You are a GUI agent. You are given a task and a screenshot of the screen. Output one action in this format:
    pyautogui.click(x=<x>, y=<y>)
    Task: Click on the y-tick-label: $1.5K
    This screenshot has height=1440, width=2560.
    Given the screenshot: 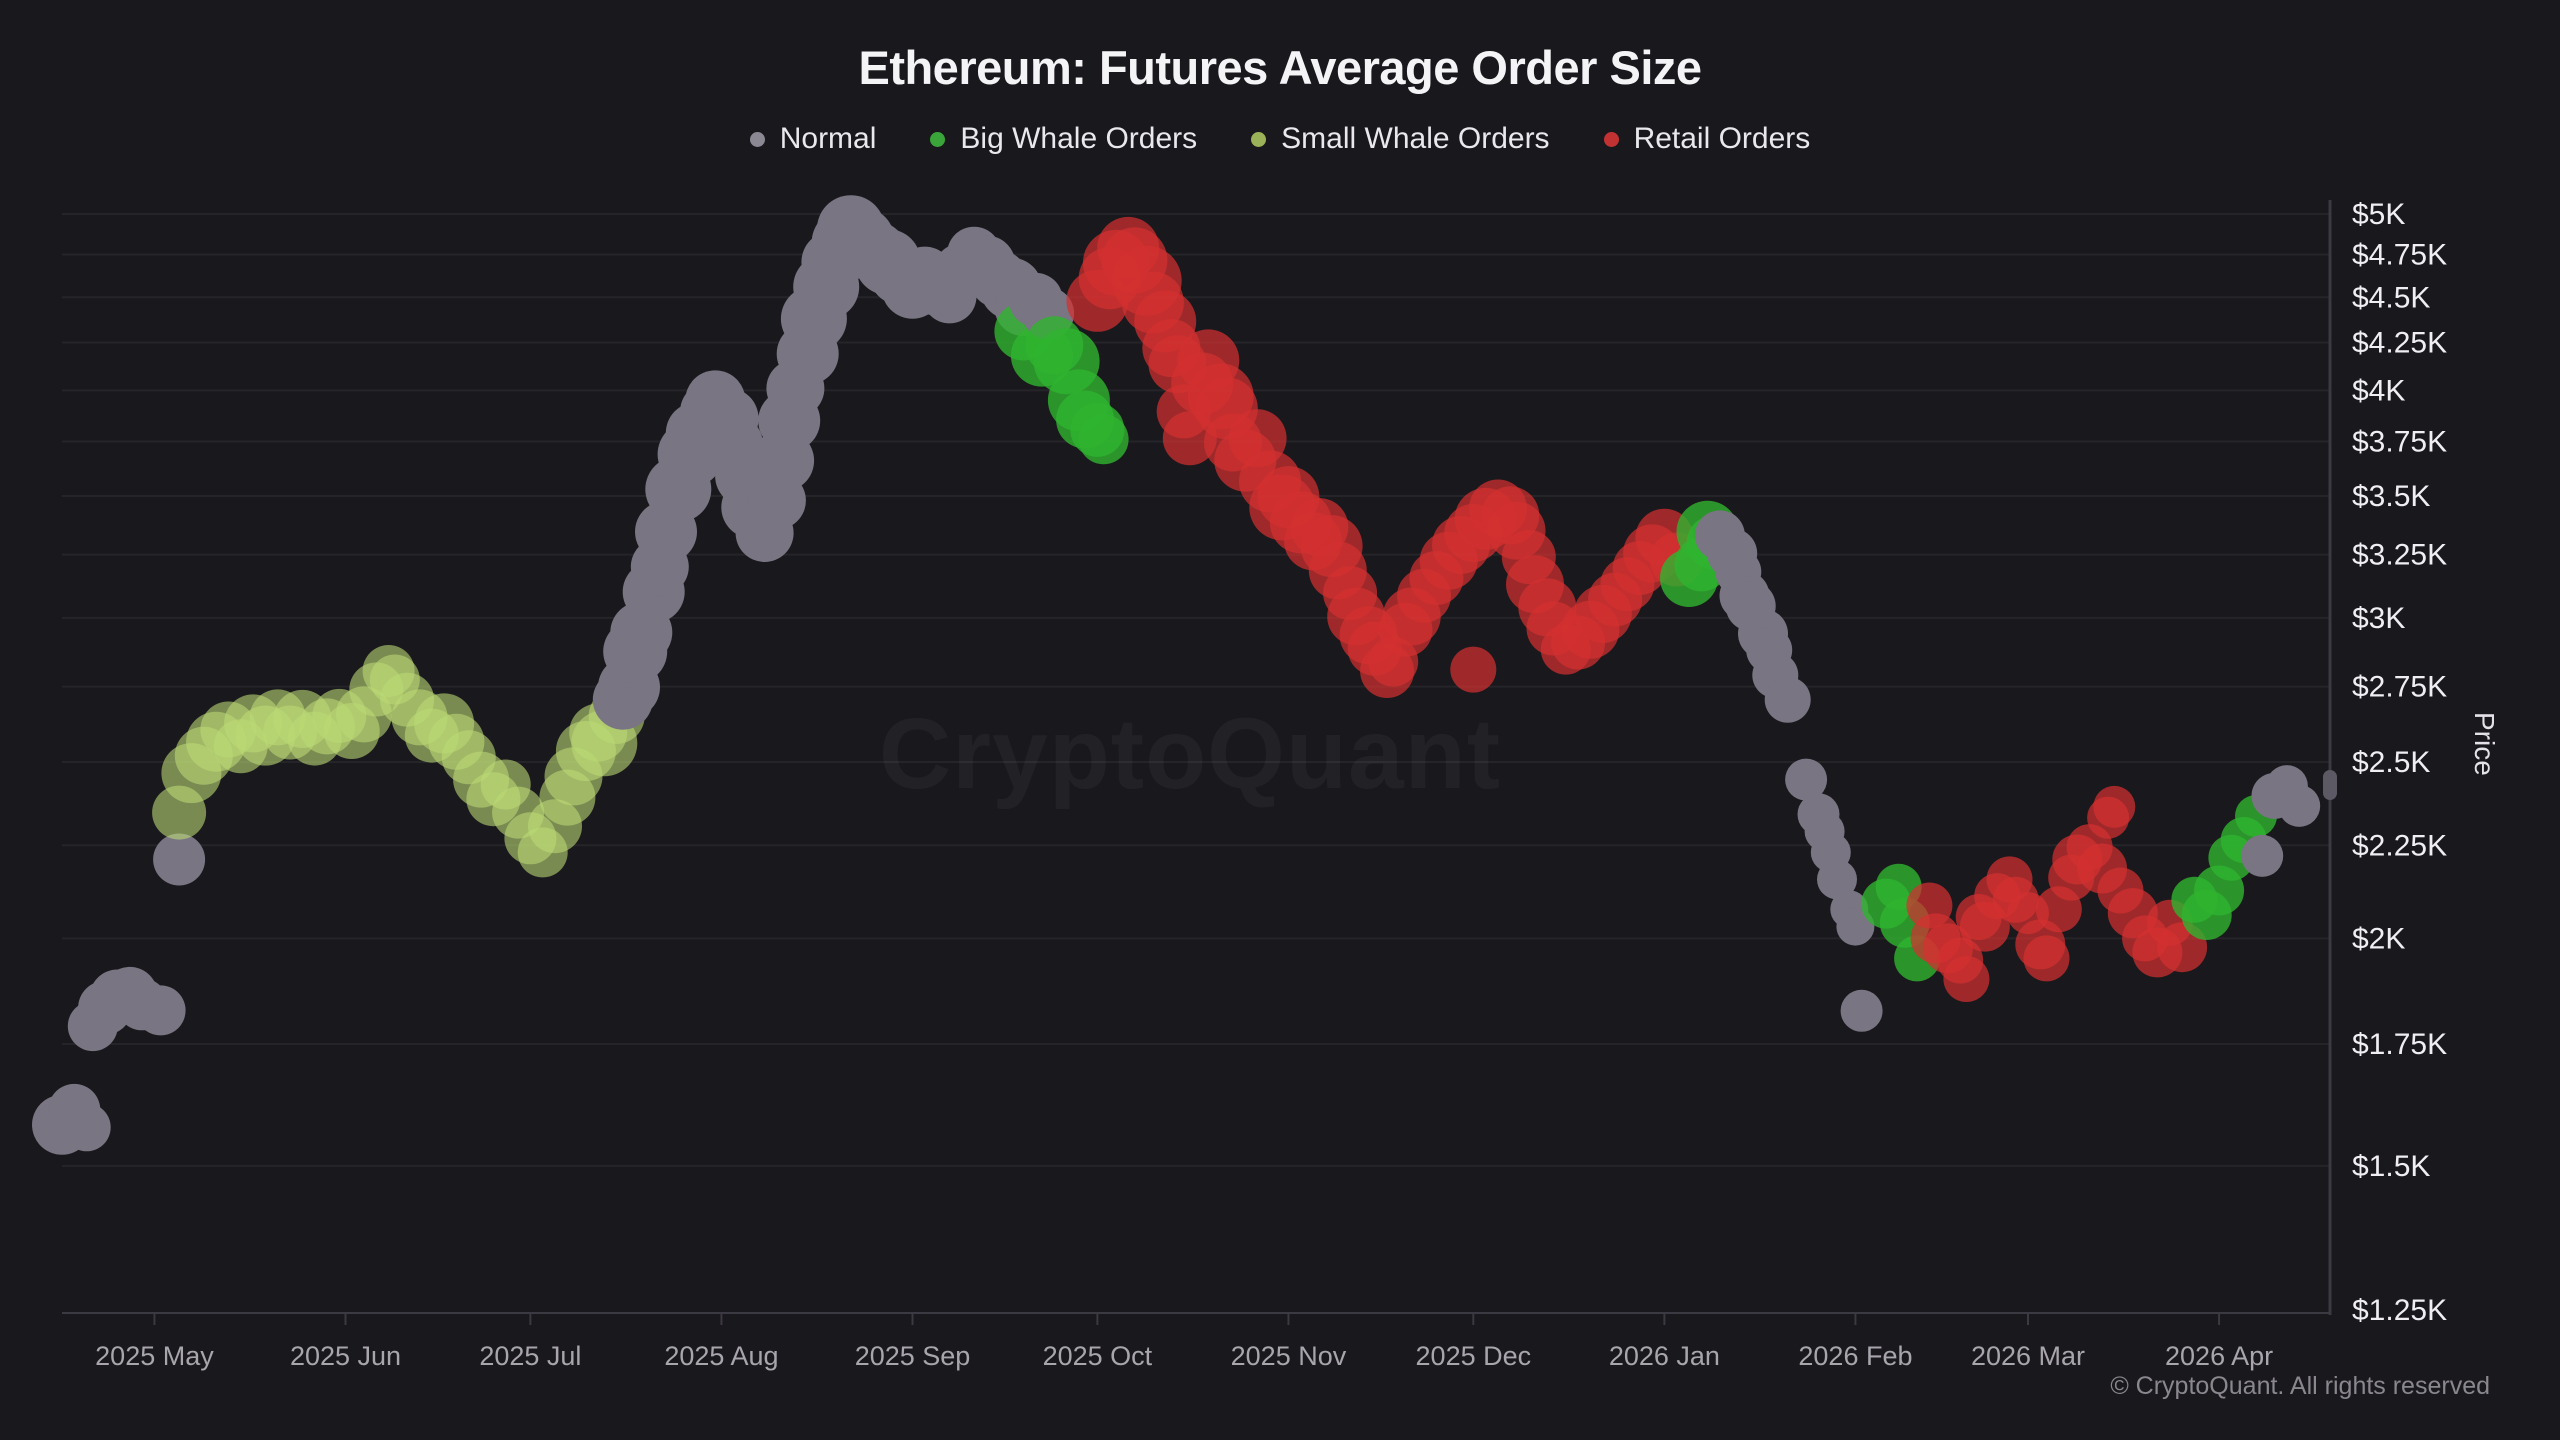 What is the action you would take?
    pyautogui.click(x=2391, y=1166)
    